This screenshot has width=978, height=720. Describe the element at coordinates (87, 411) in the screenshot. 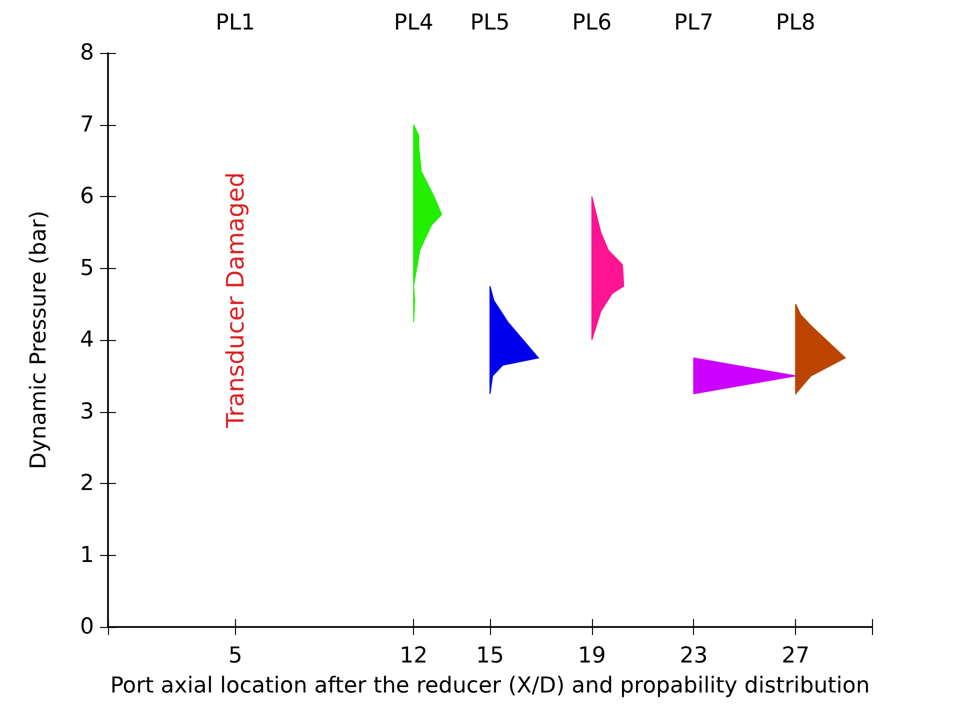

I see `y-tick-label: 3` at that location.